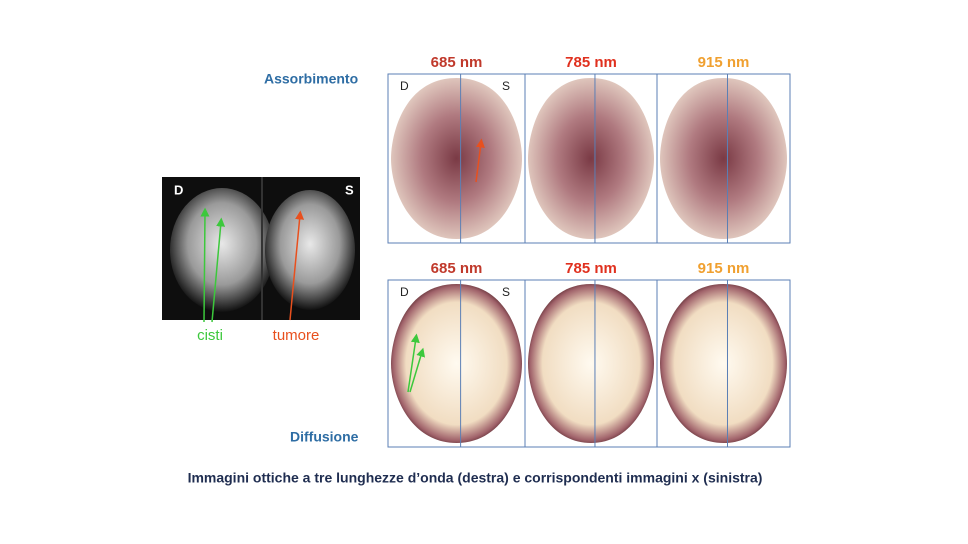 The width and height of the screenshot is (968, 544). Describe the element at coordinates (261, 260) in the screenshot. I see `mammogram: D S cisti tumore` at that location.